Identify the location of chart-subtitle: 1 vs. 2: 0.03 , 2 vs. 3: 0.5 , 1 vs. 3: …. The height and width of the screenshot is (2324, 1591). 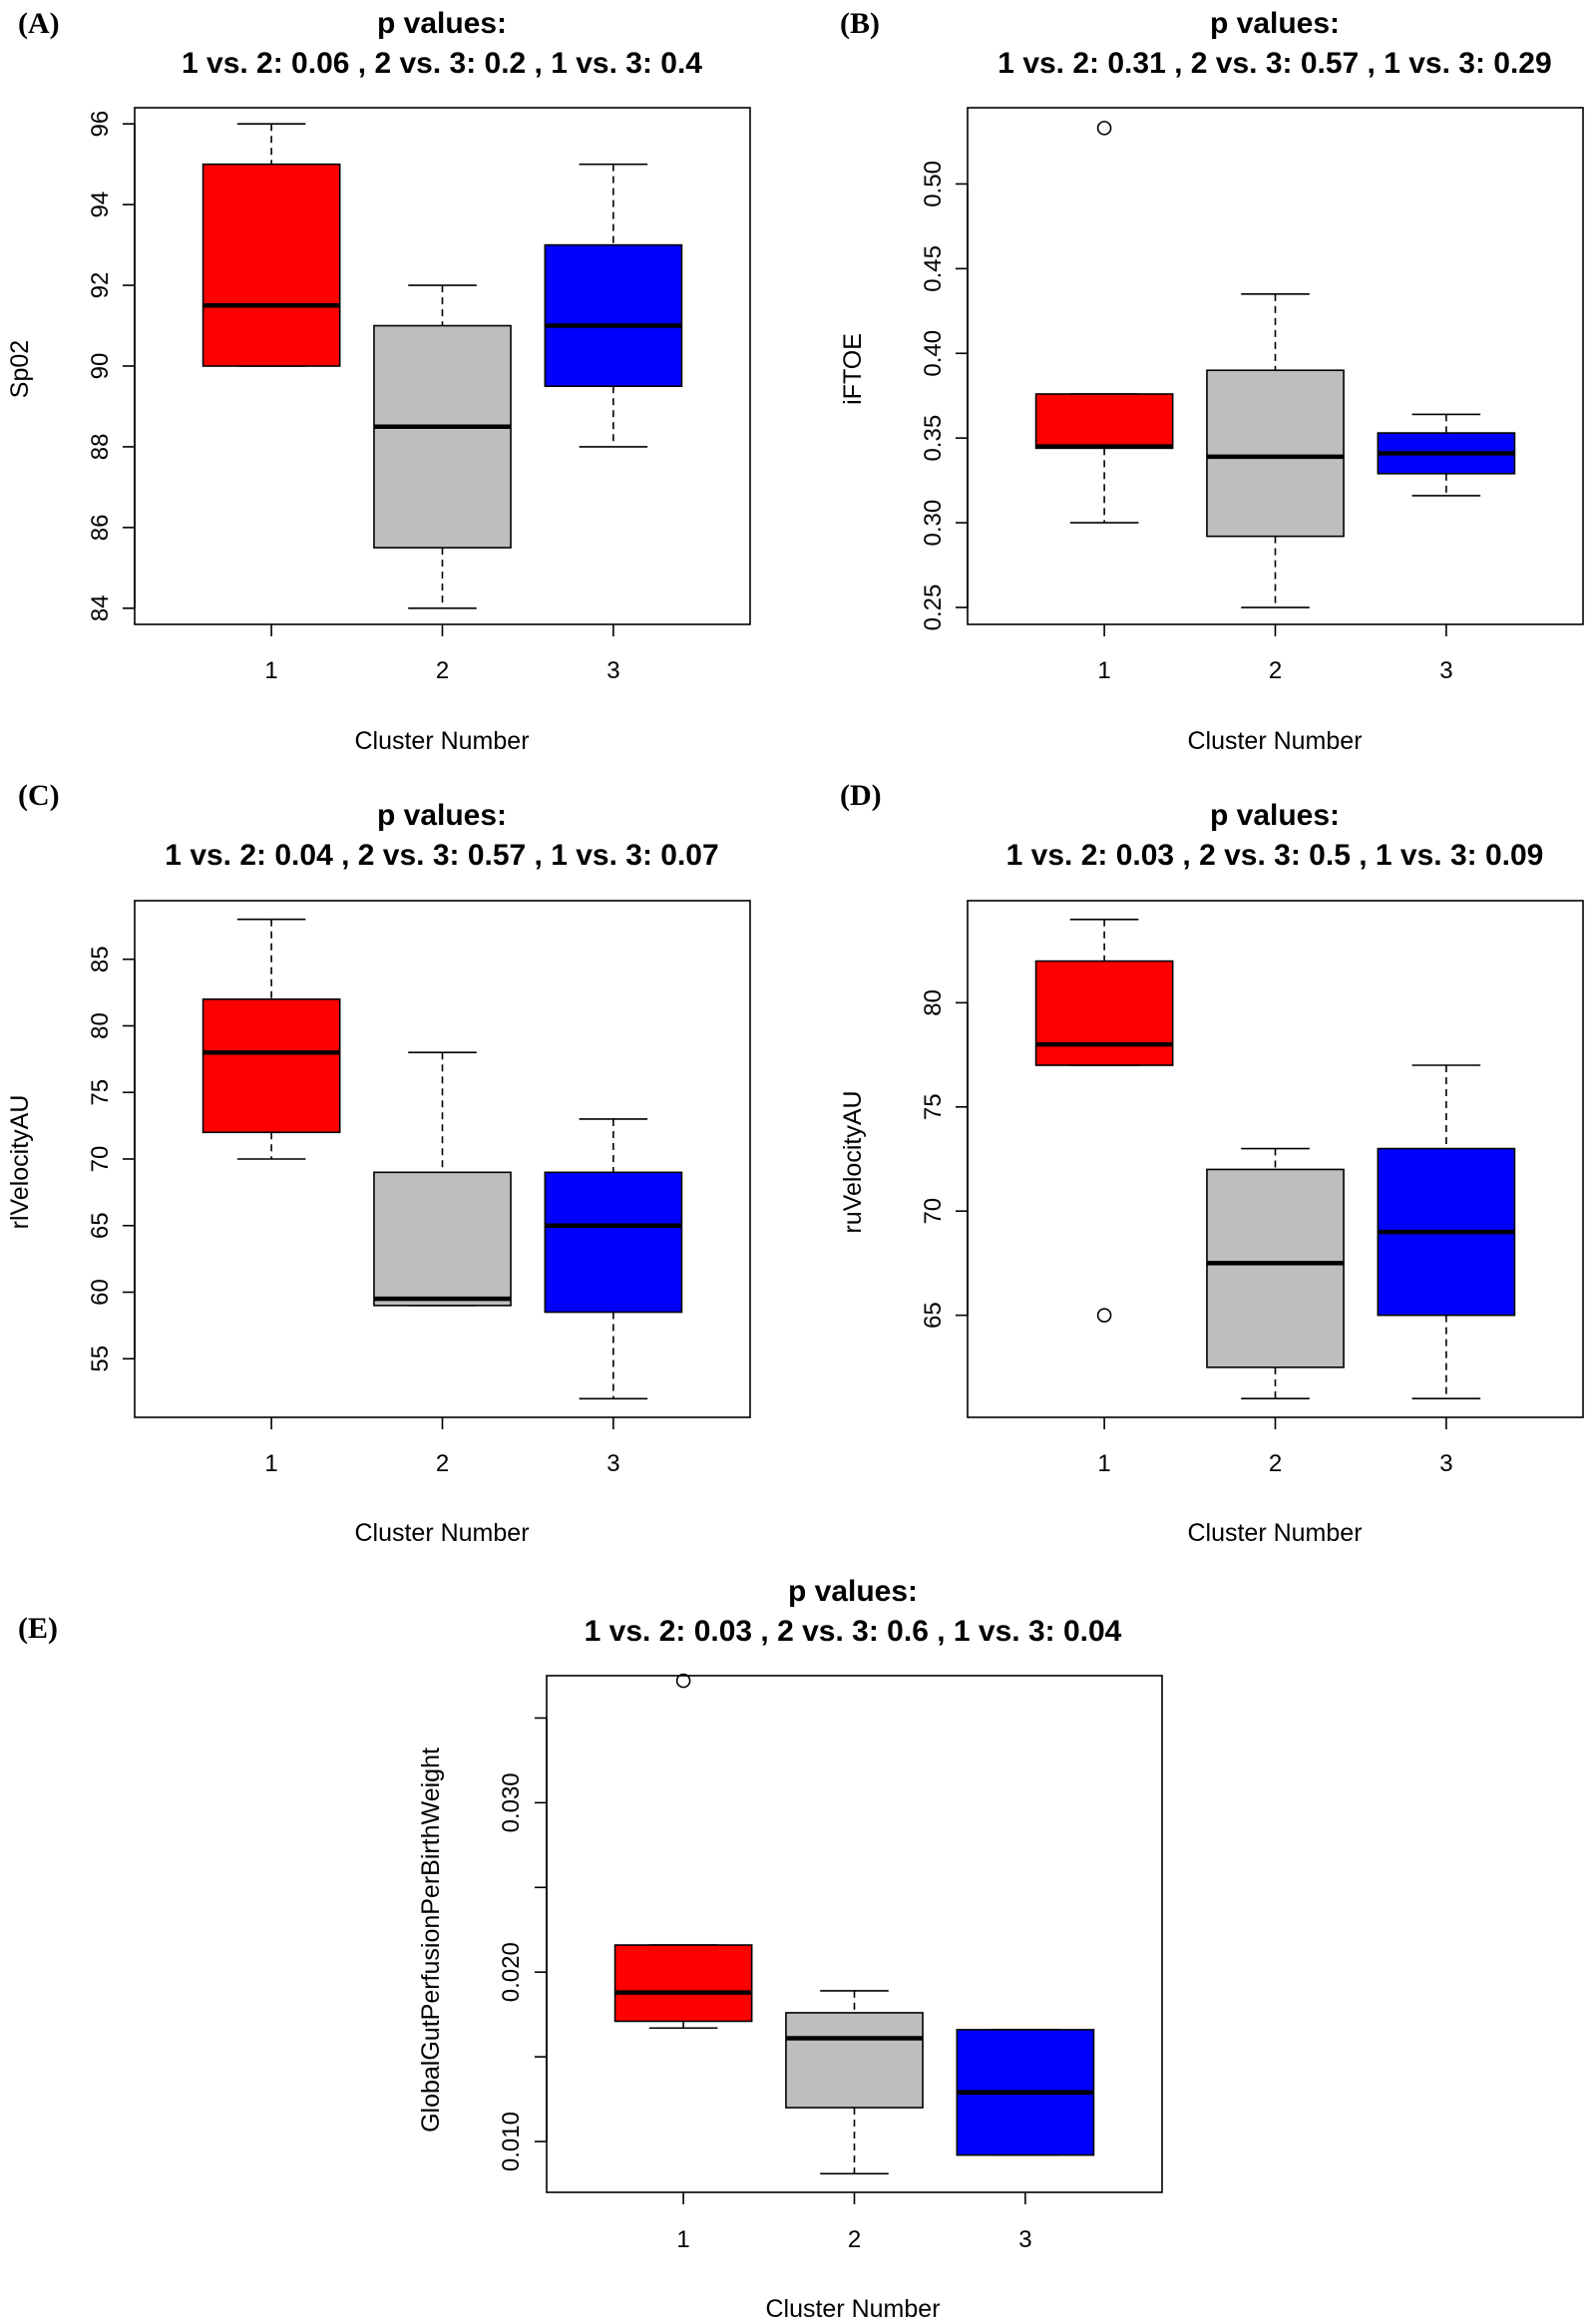
(1275, 855).